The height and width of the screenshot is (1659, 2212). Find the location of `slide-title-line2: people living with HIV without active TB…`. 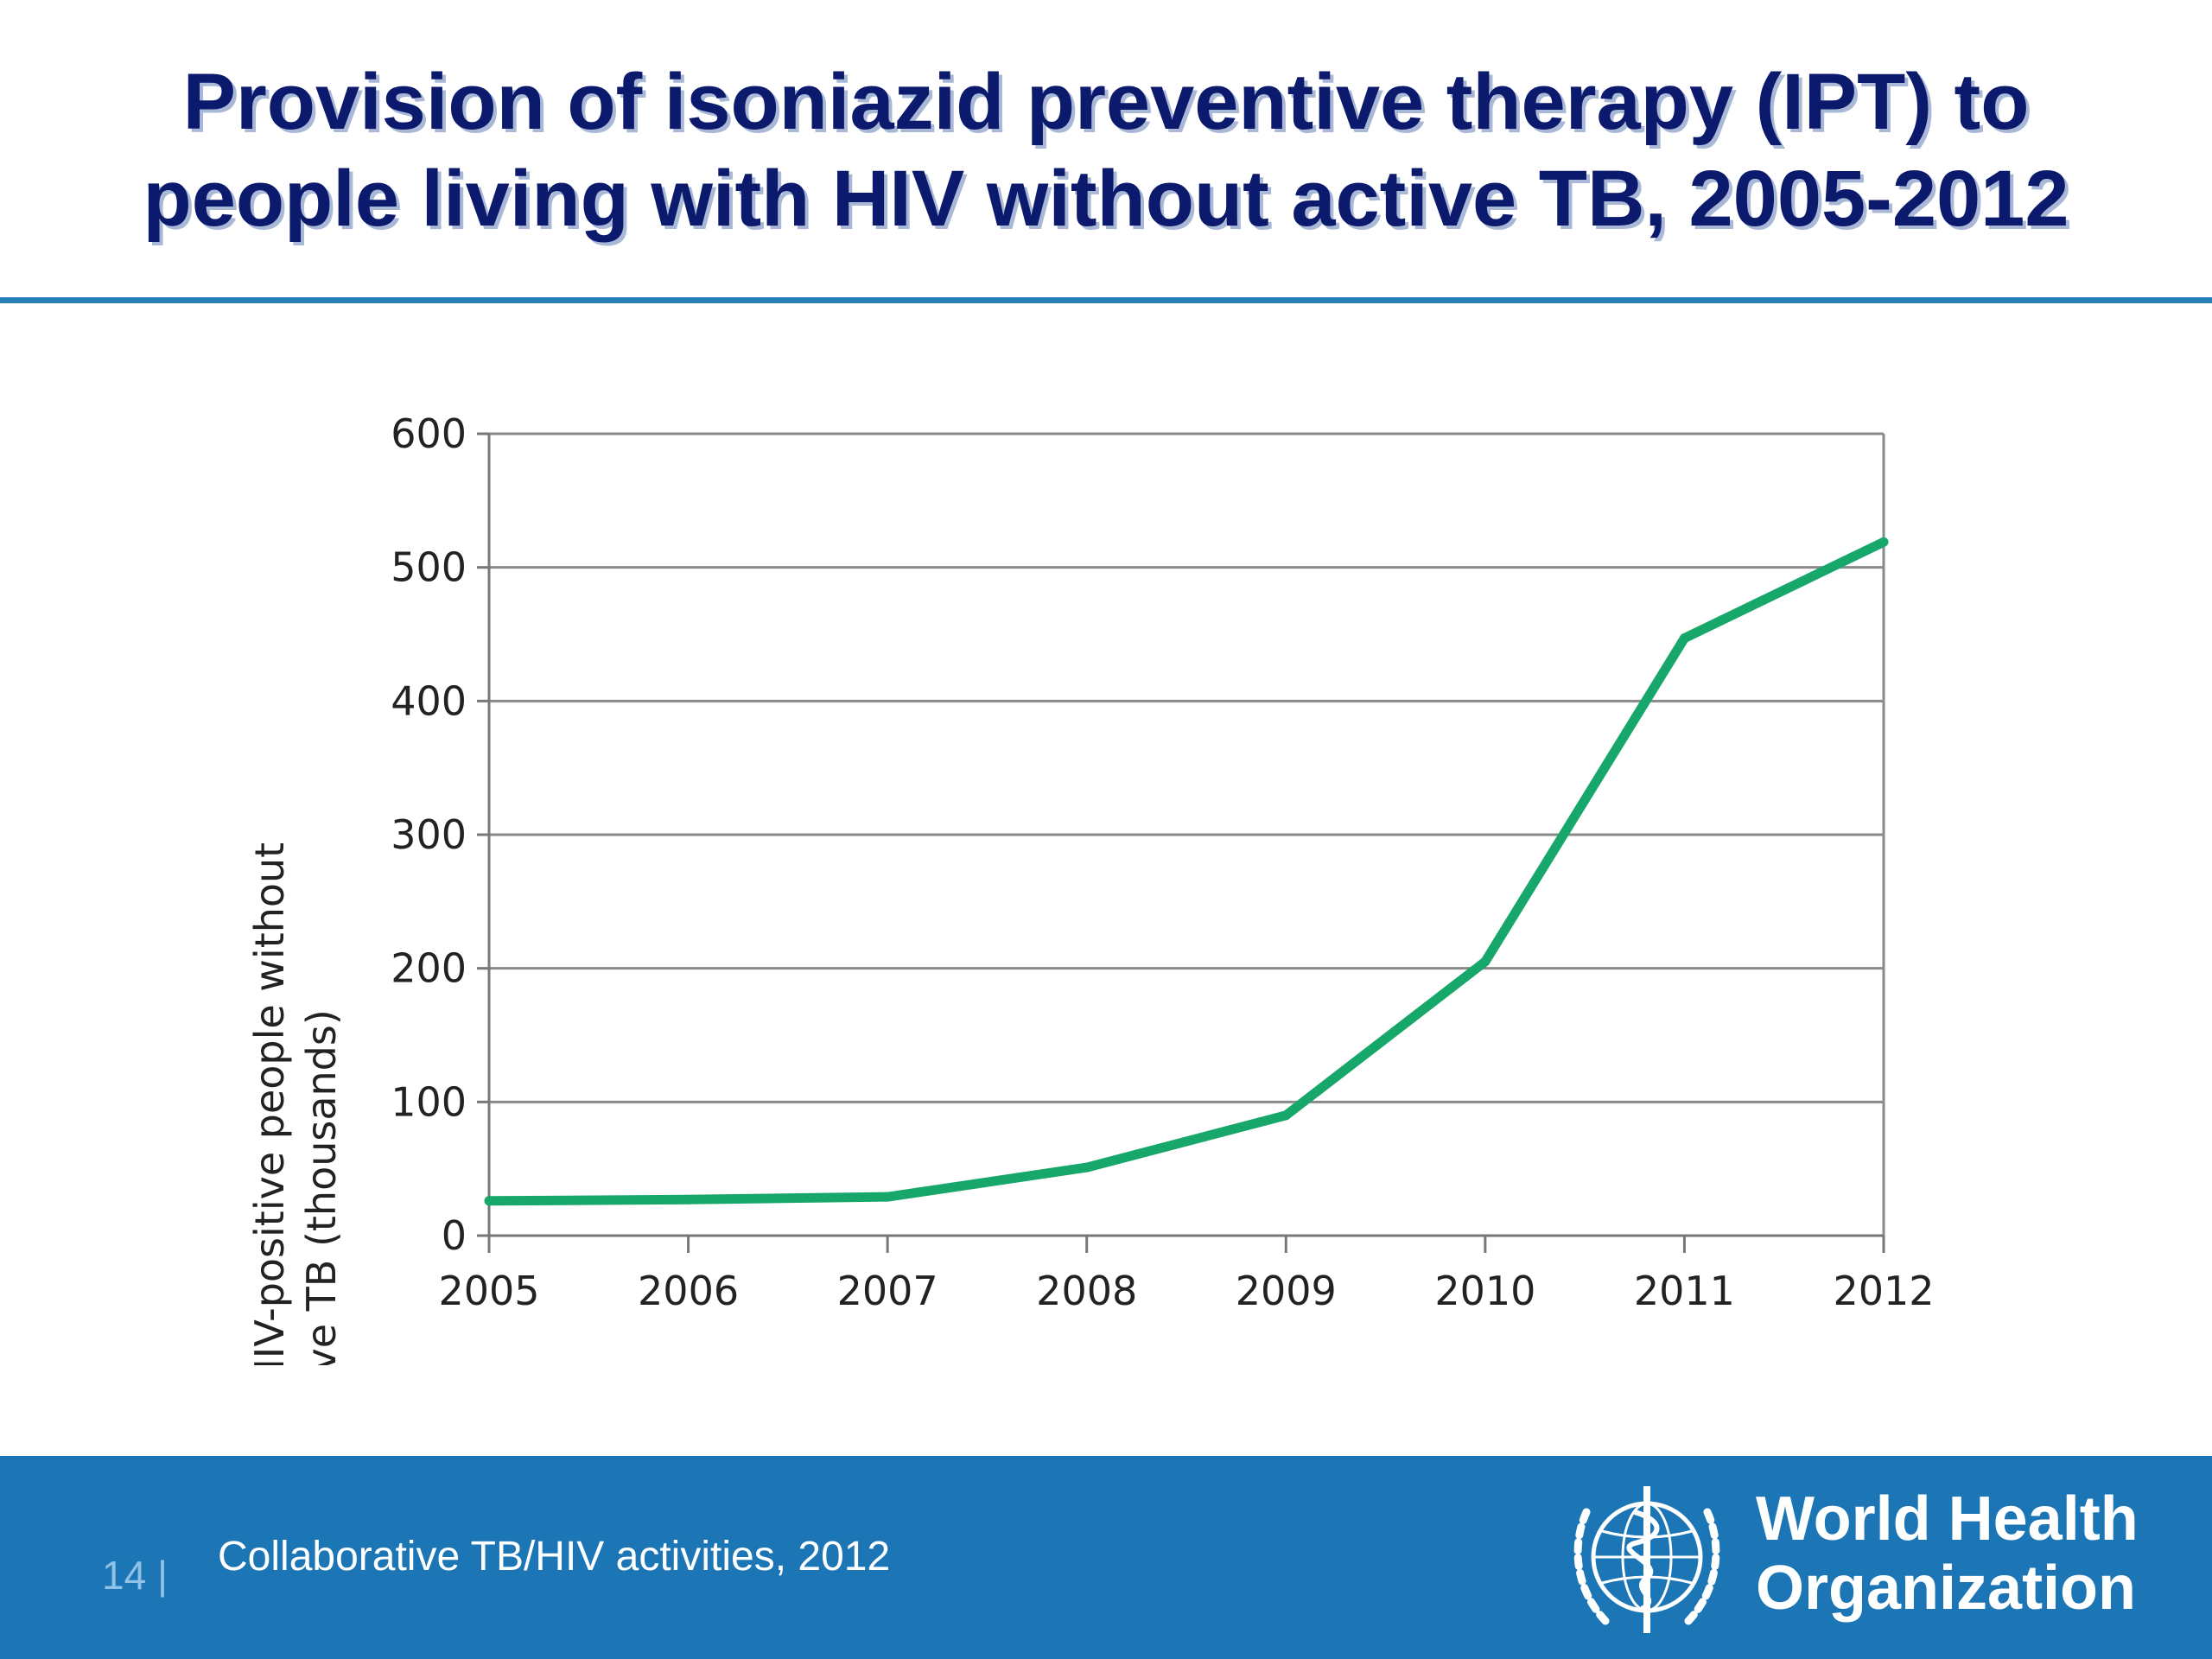

slide-title-line2: people living with HIV without active TB… is located at coordinates (1106, 199).